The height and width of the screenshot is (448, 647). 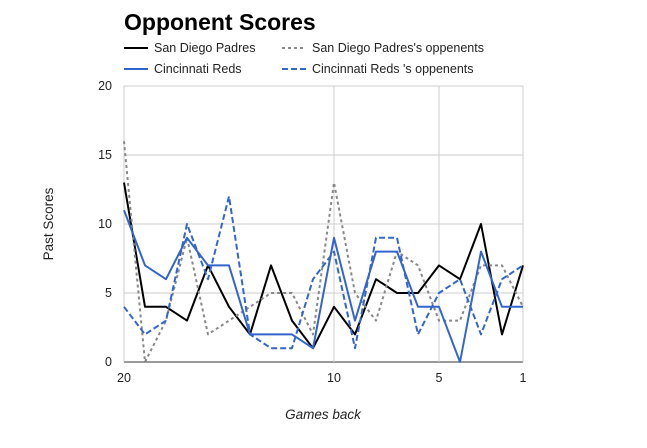 I want to click on x-axis-title: Games back, so click(x=323, y=414).